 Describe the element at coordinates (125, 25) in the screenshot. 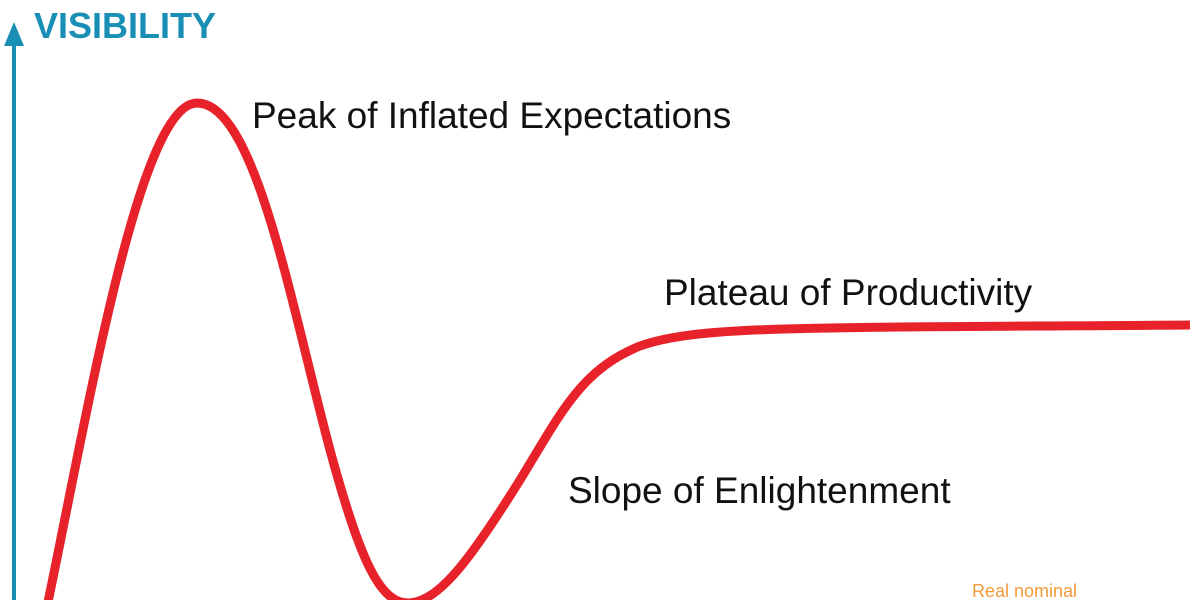

I see `y-axis-label: VISIBILITY` at that location.